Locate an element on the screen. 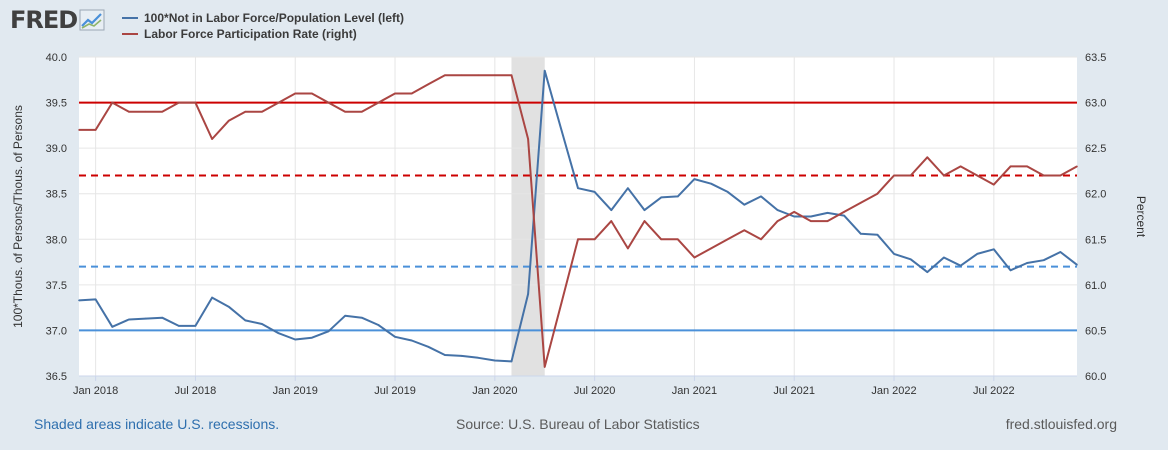 This screenshot has height=450, width=1168. y-left-tick-7: 40.0 is located at coordinates (56, 58).